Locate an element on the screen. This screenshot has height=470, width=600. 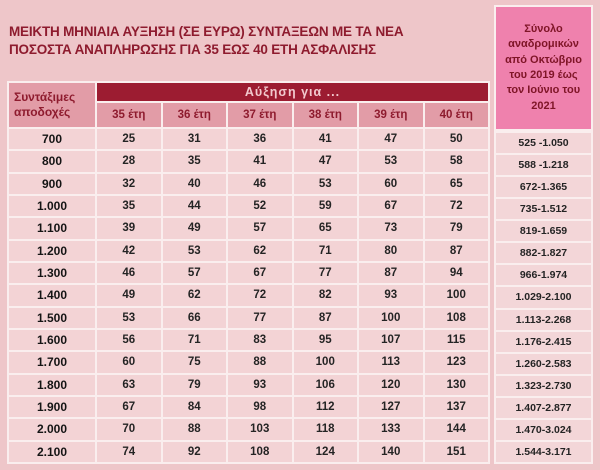
increase-cell: 52 is located at coordinates (260, 206).